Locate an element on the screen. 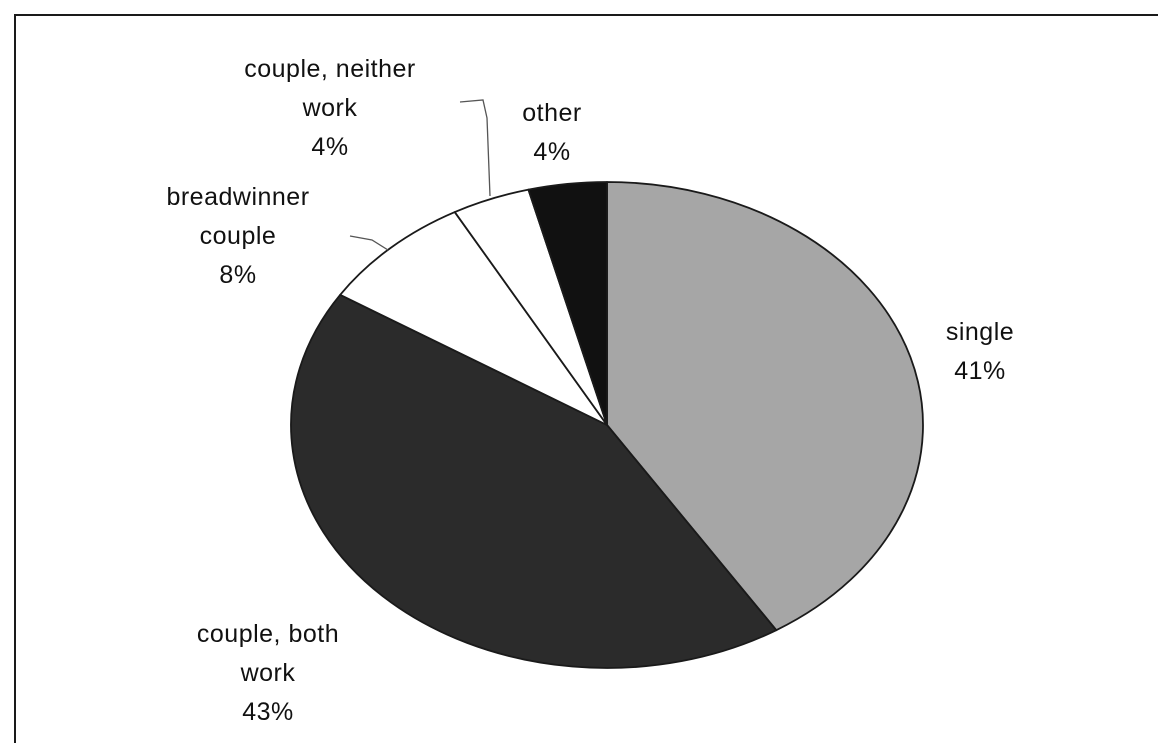 Image resolution: width=1158 pixels, height=743 pixels. slice-value-label-couple-neither-work: 4% is located at coordinates (329, 147).